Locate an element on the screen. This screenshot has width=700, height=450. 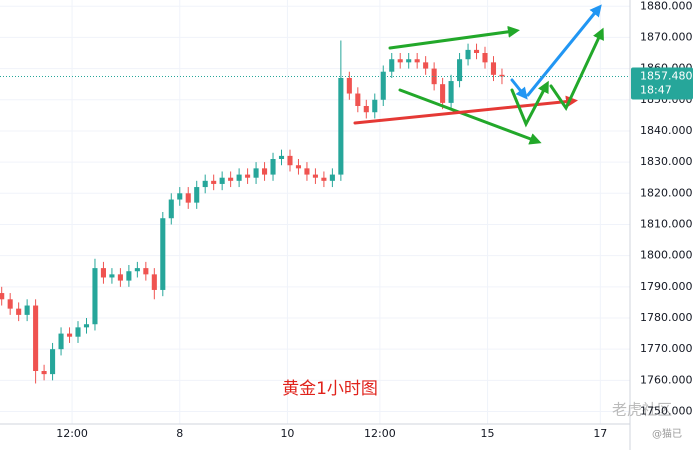
watermark: 老虎社区 is located at coordinates (642, 410).